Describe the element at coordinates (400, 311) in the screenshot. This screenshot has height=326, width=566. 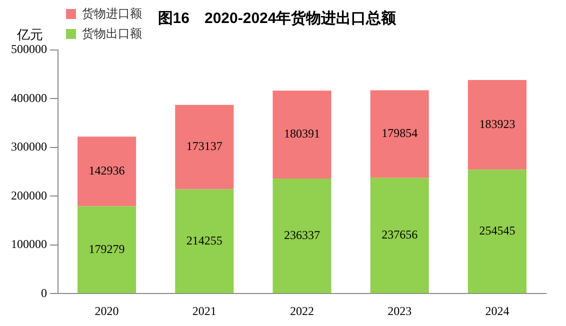
I see `x-tick-label: 2023` at that location.